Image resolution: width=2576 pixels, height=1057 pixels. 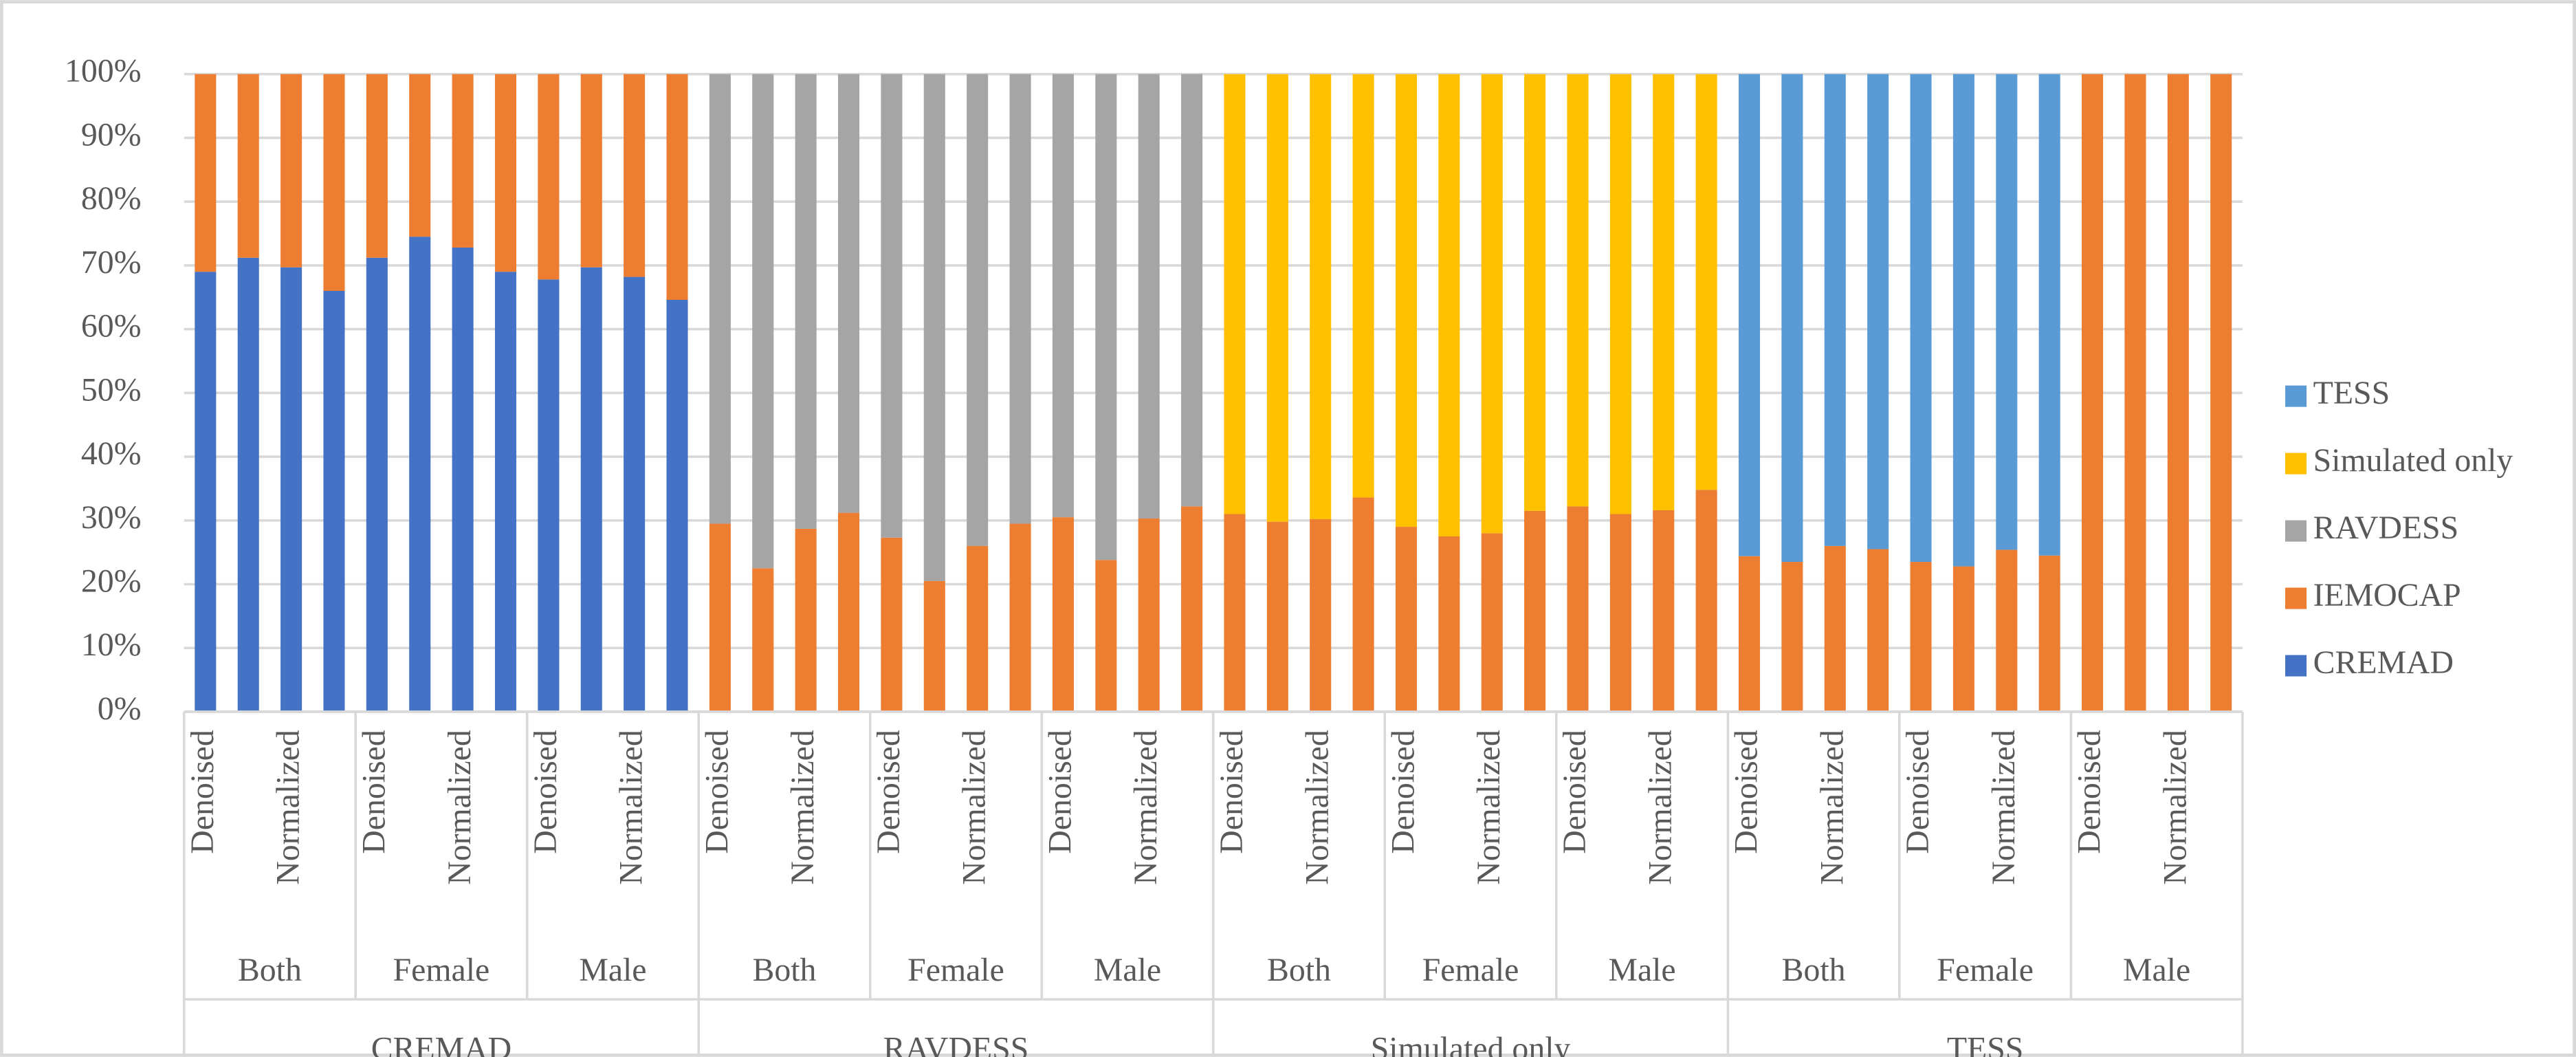 What do you see at coordinates (111, 581) in the screenshot?
I see `y-tick-label: 20%` at bounding box center [111, 581].